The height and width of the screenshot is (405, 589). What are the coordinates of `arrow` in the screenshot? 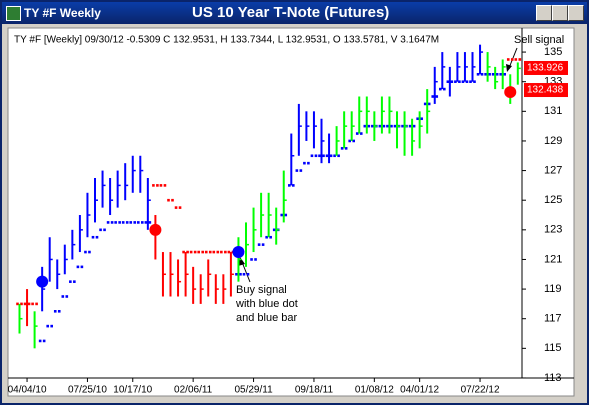 It's located at (246, 272).